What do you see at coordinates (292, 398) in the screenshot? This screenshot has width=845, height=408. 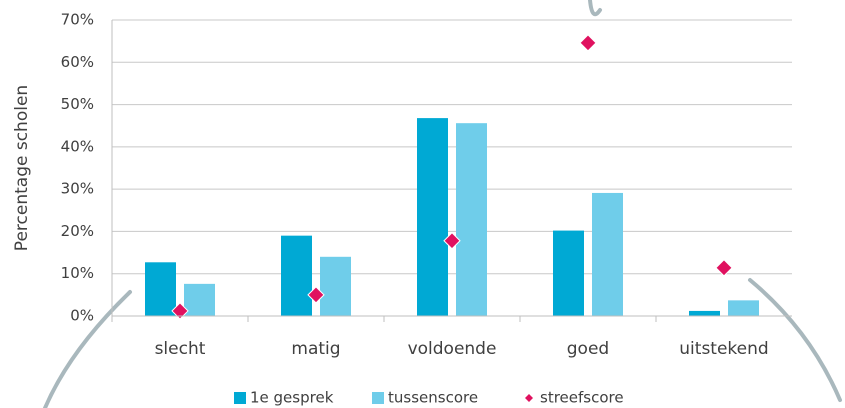 I see `legend-label: 1e gesprek` at bounding box center [292, 398].